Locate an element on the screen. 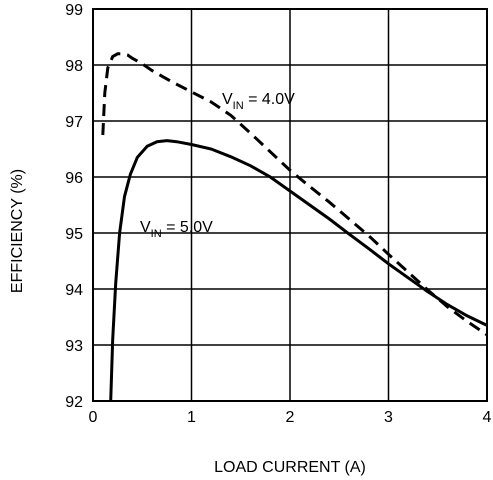 This screenshot has height=480, width=493. x-axis-title: LOAD CURRENT (A) is located at coordinates (290, 467).